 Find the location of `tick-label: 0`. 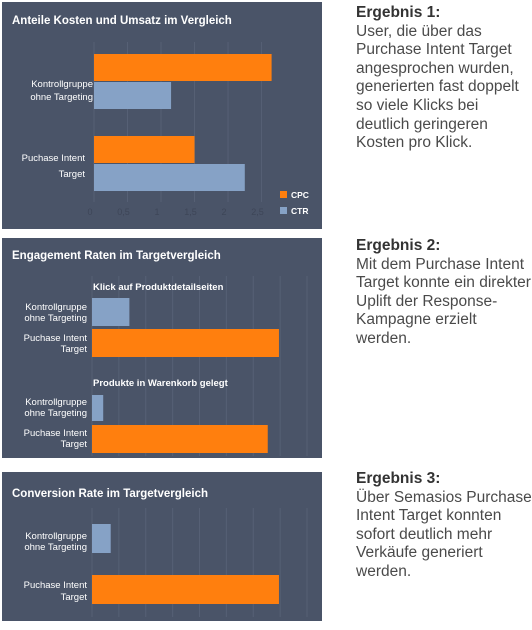

tick-label: 0 is located at coordinates (89, 212).